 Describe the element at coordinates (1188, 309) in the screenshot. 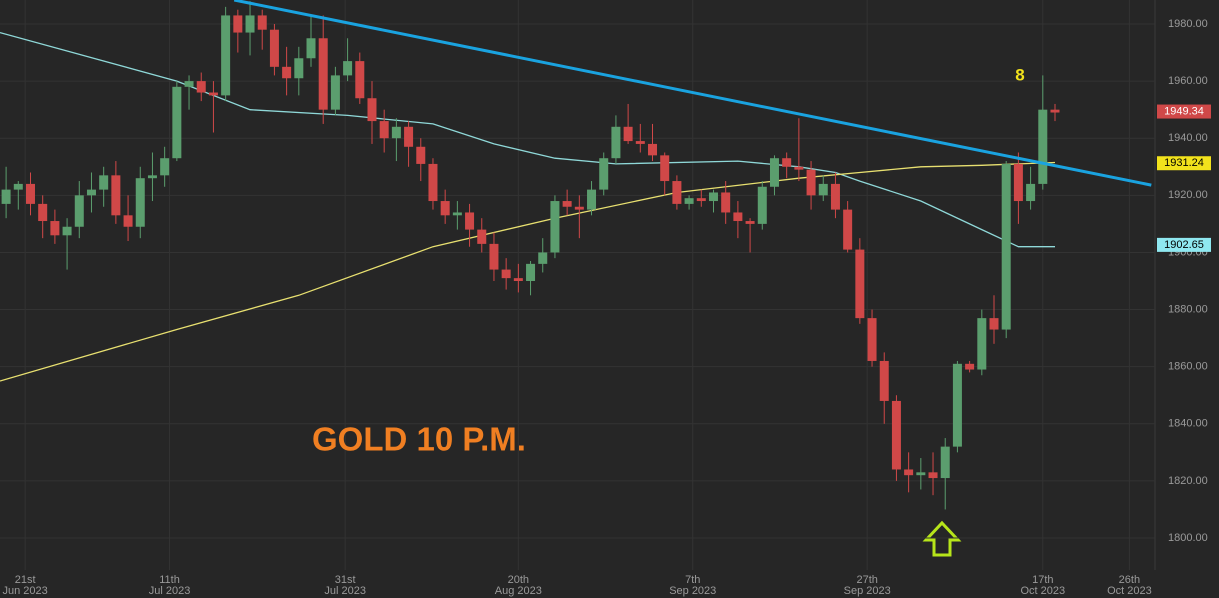

I see `y-tick-label: 1880.00` at that location.